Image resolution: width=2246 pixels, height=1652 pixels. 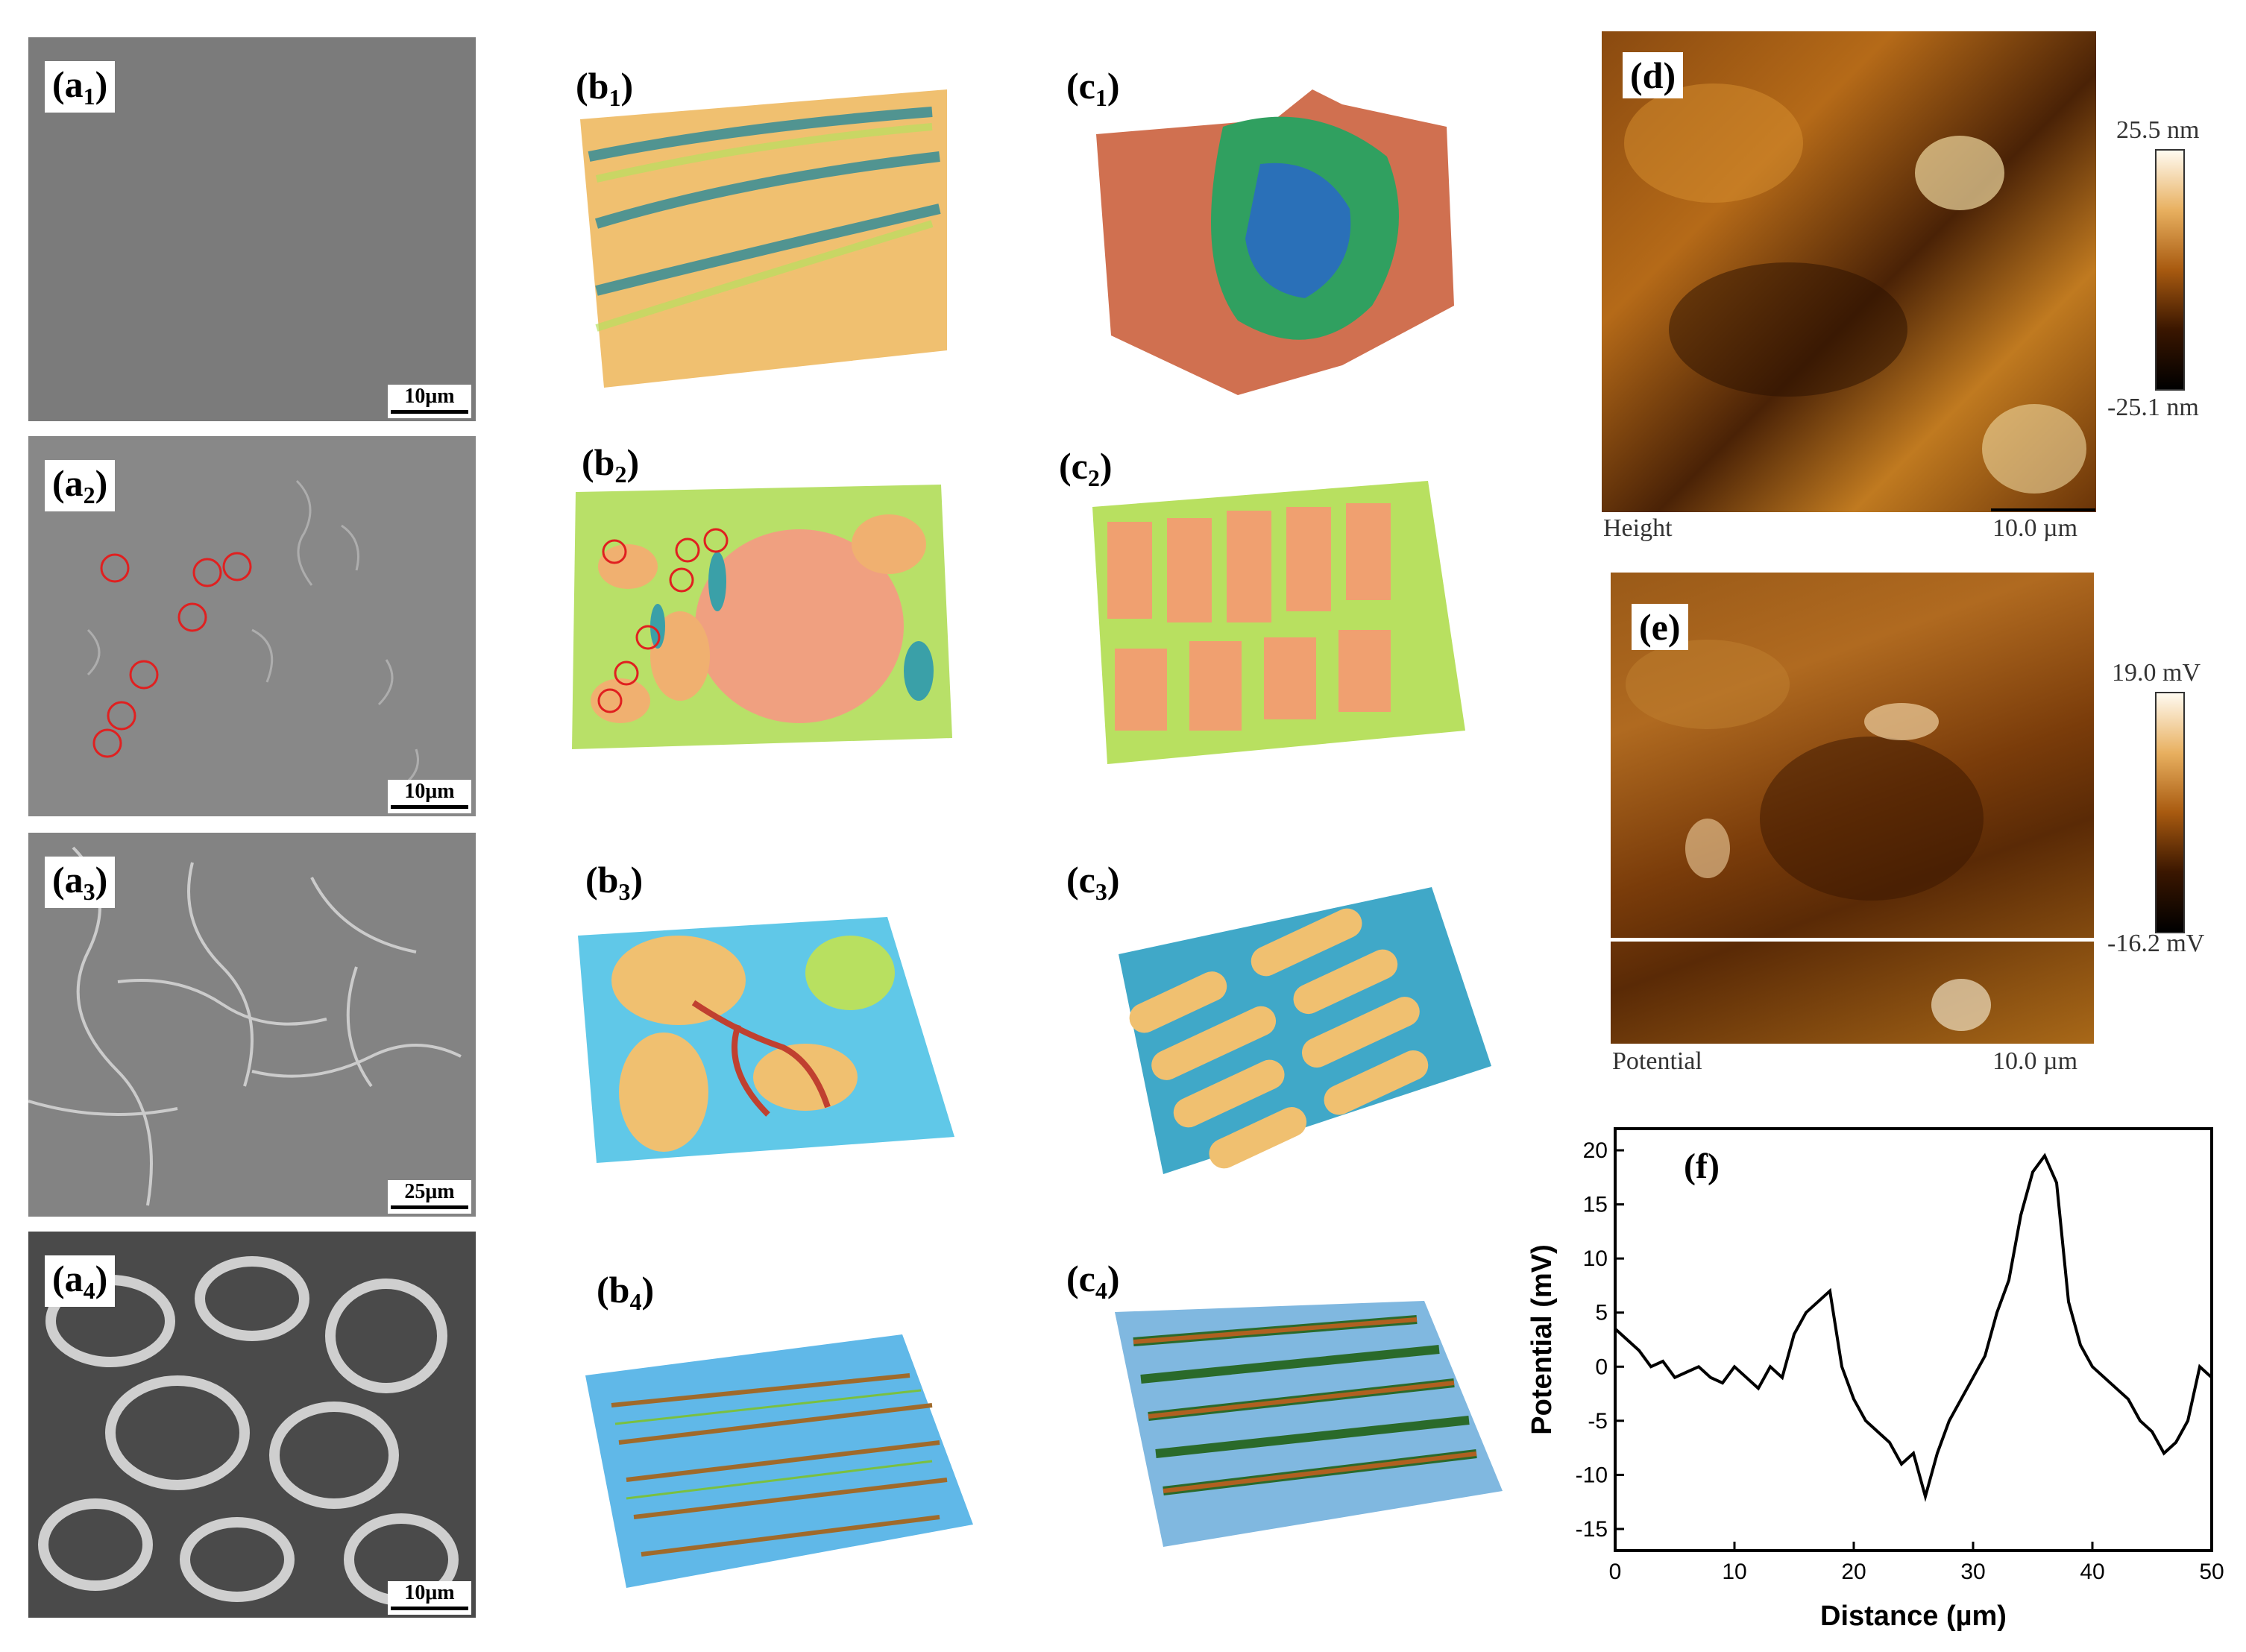 I want to click on potential-map-texture, so click(x=1808, y=835).